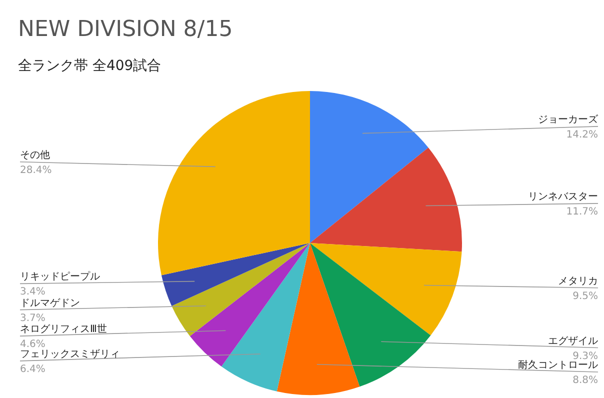 Image resolution: width=604 pixels, height=398 pixels. I want to click on slice-label: メタリカ, so click(578, 281).